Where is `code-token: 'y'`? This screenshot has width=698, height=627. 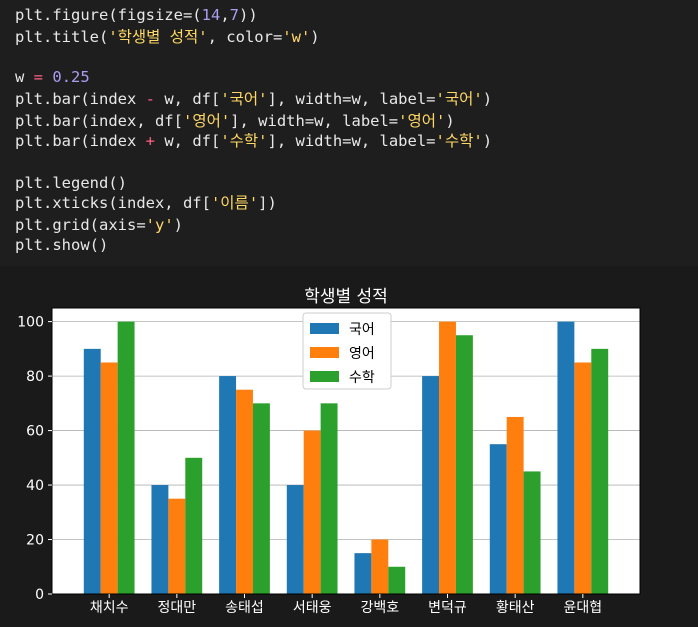
code-token: 'y' is located at coordinates (159, 225).